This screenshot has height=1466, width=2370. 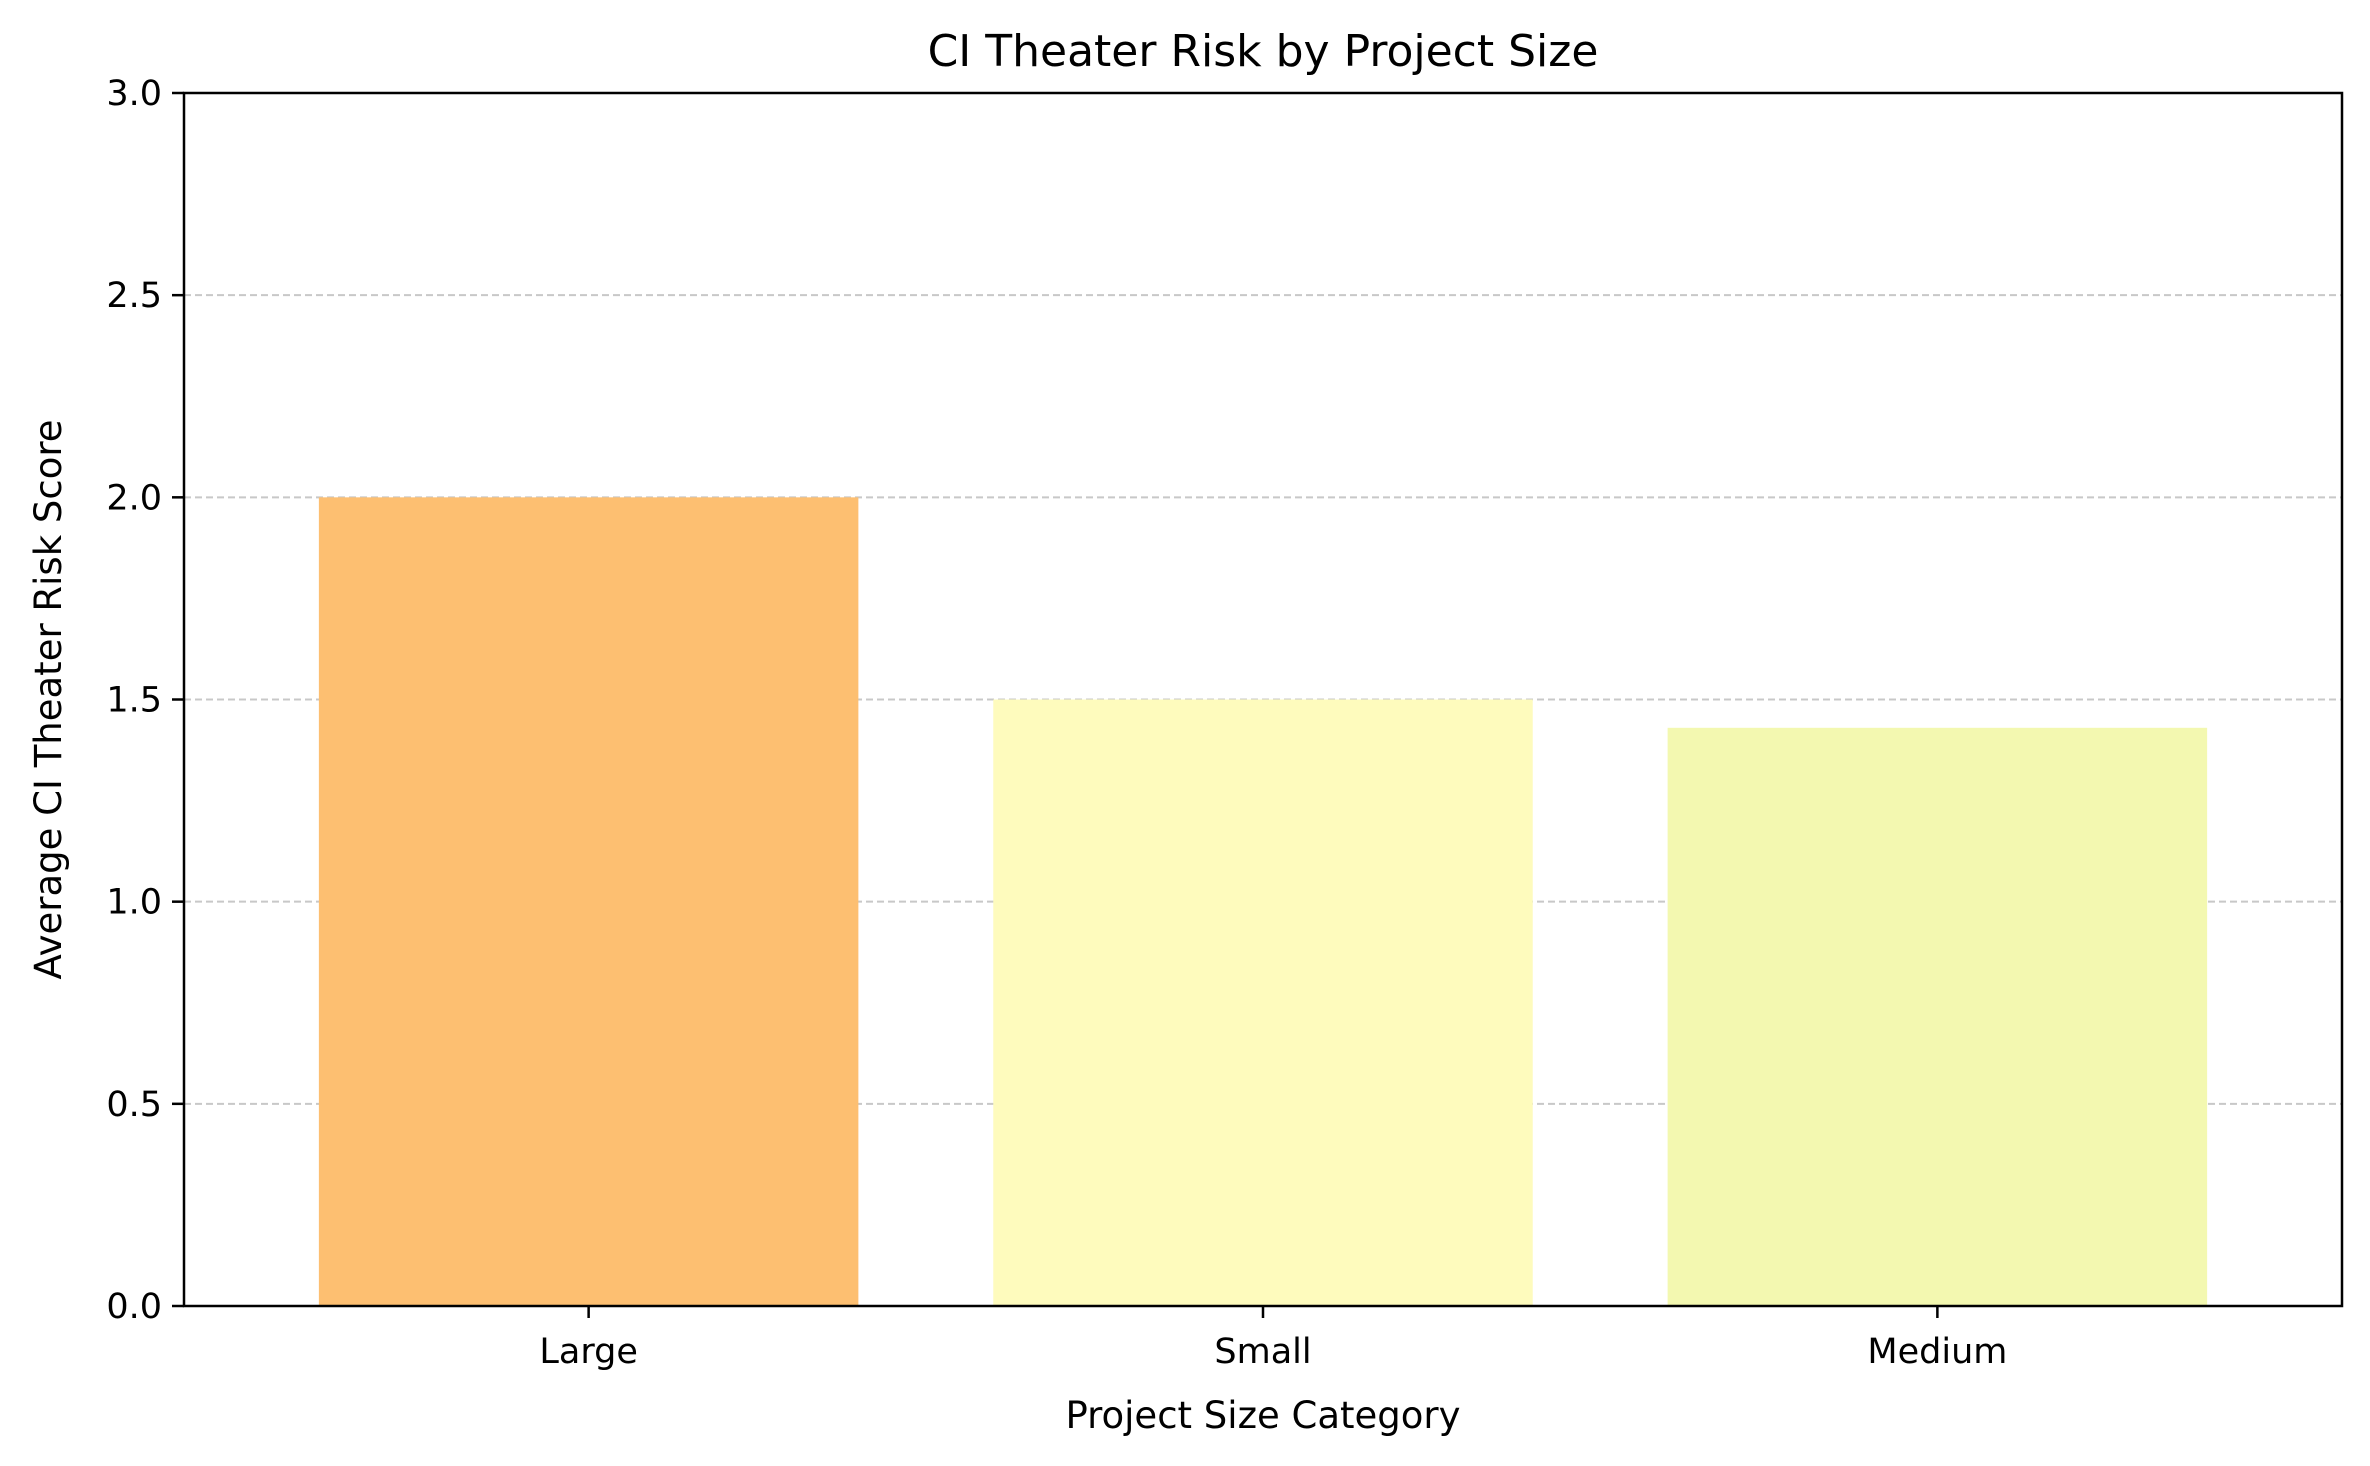 What do you see at coordinates (1937, 1016) in the screenshot?
I see `bar-medium` at bounding box center [1937, 1016].